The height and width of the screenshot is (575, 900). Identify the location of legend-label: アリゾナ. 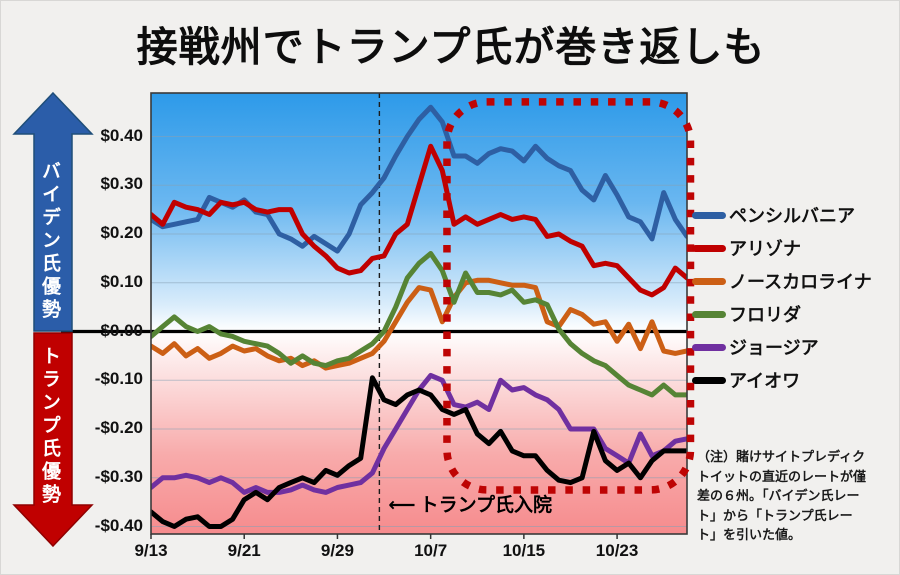
(765, 249).